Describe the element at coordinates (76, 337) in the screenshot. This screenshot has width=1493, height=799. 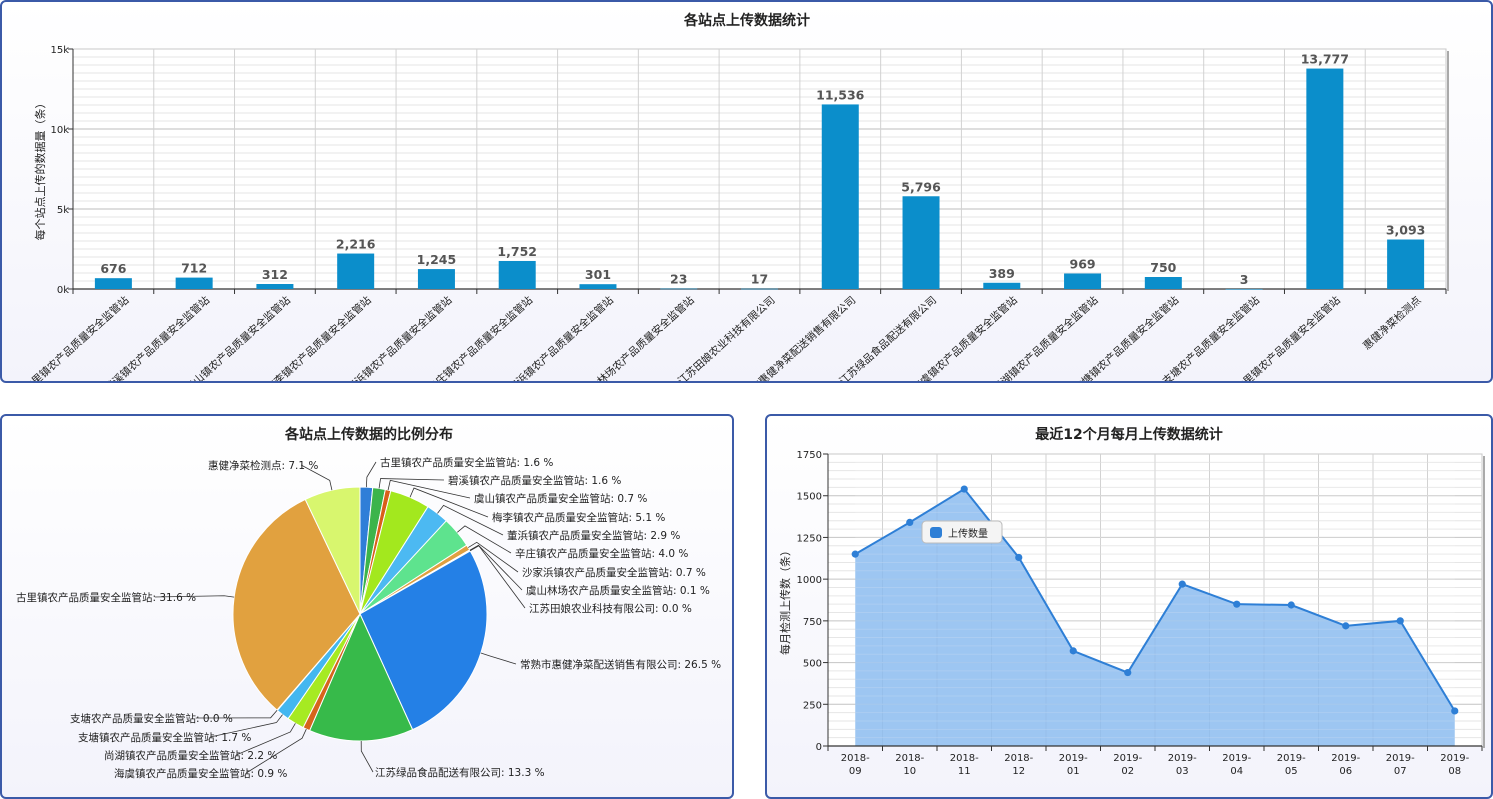
I see `bar-category-label: 古里镇农产品质量安全监管站` at that location.